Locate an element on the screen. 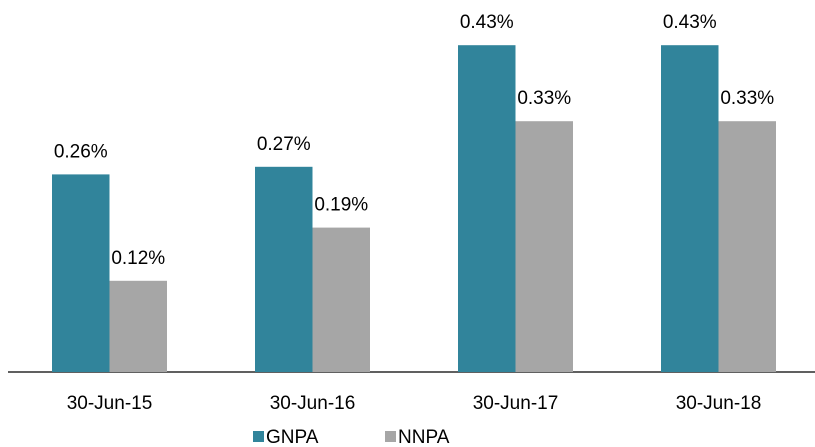 This screenshot has height=447, width=815. legend-label: NNPA is located at coordinates (424, 437).